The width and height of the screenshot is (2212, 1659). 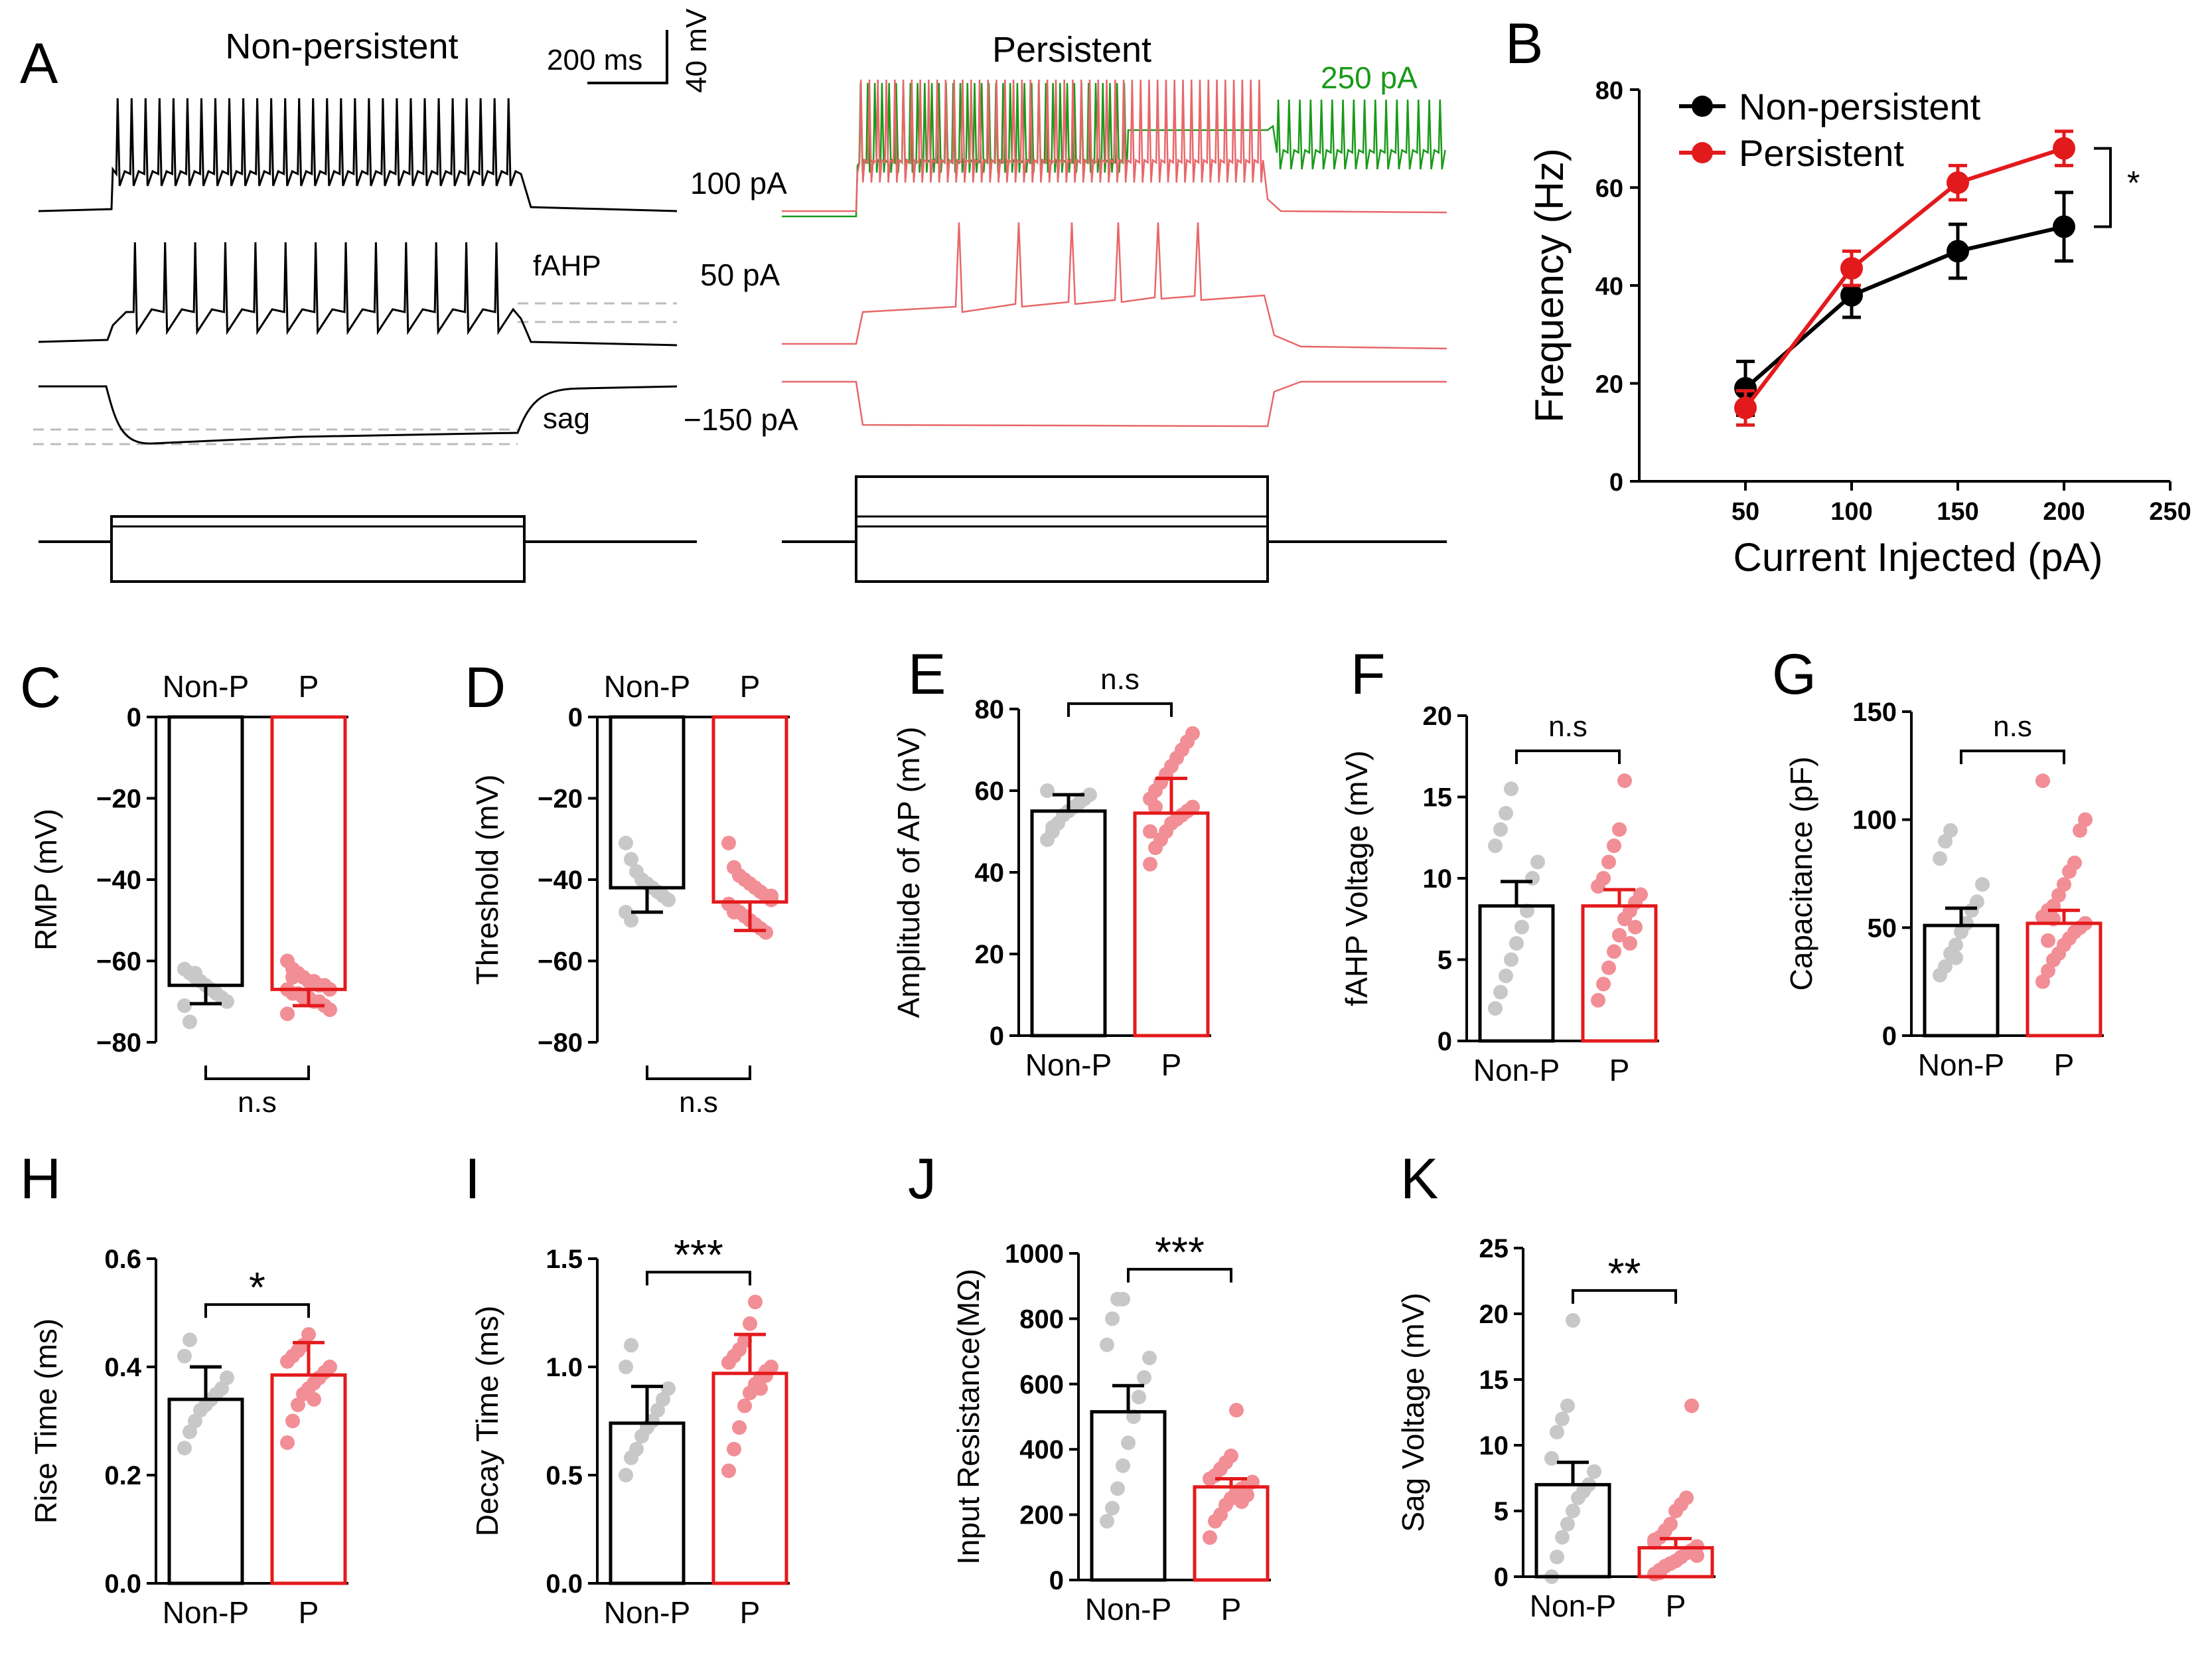 What do you see at coordinates (2170, 512) in the screenshot?
I see `x-tick-label: 250` at bounding box center [2170, 512].